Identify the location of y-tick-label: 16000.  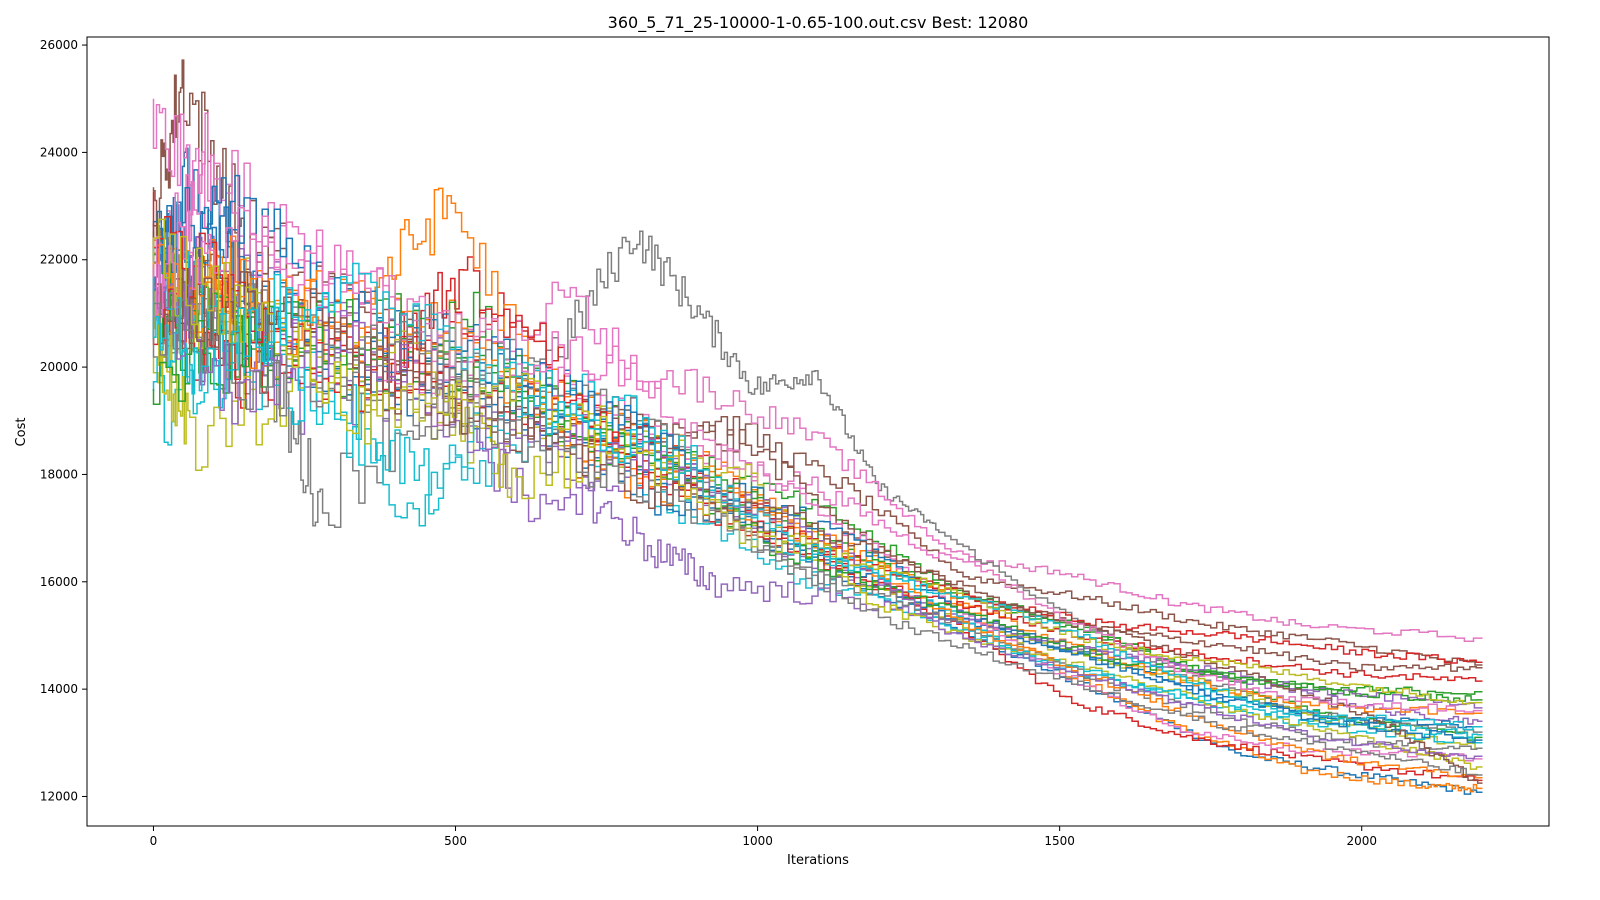
(59, 582).